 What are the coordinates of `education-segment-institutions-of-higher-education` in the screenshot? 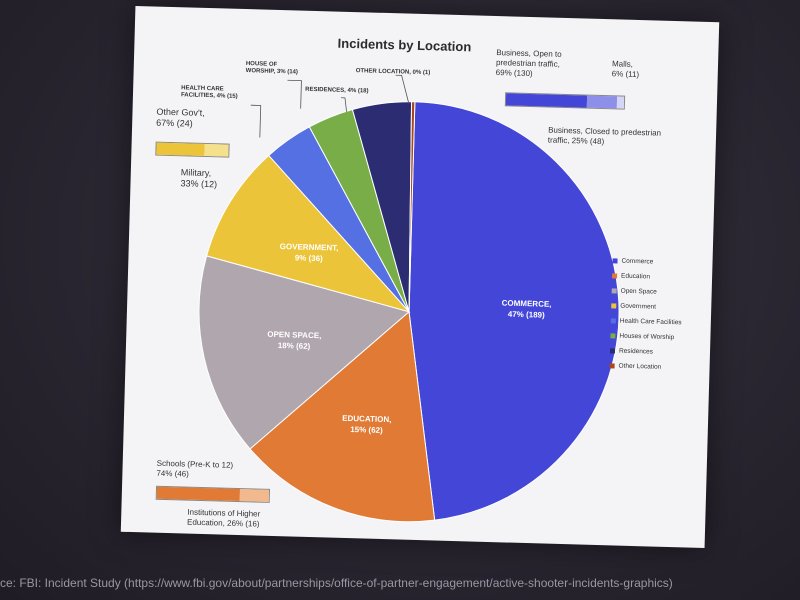 It's located at (254, 495).